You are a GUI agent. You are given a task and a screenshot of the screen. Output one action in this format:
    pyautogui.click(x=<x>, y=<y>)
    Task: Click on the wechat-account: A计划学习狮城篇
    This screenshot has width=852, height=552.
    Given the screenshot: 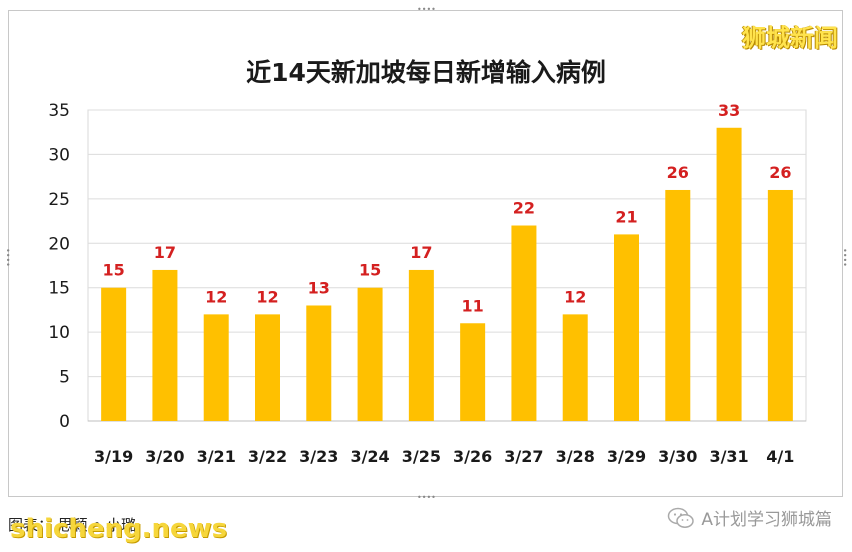 What is the action you would take?
    pyautogui.click(x=749, y=517)
    